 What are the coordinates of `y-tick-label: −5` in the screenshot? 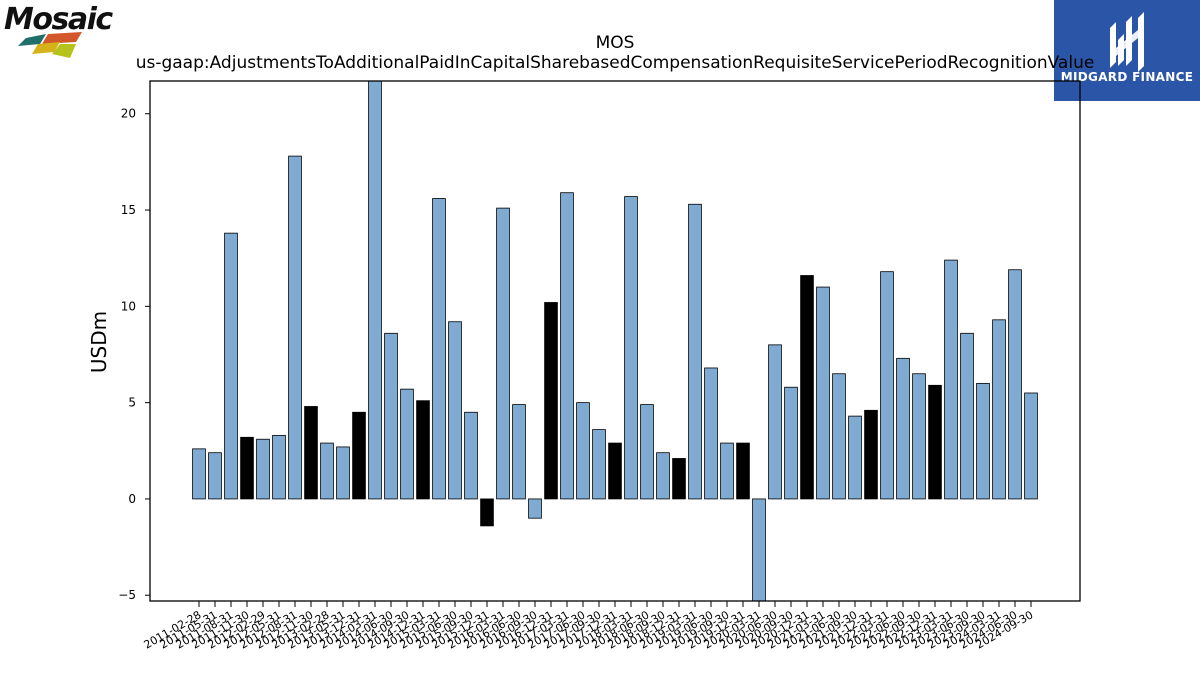 It's located at (127, 595).